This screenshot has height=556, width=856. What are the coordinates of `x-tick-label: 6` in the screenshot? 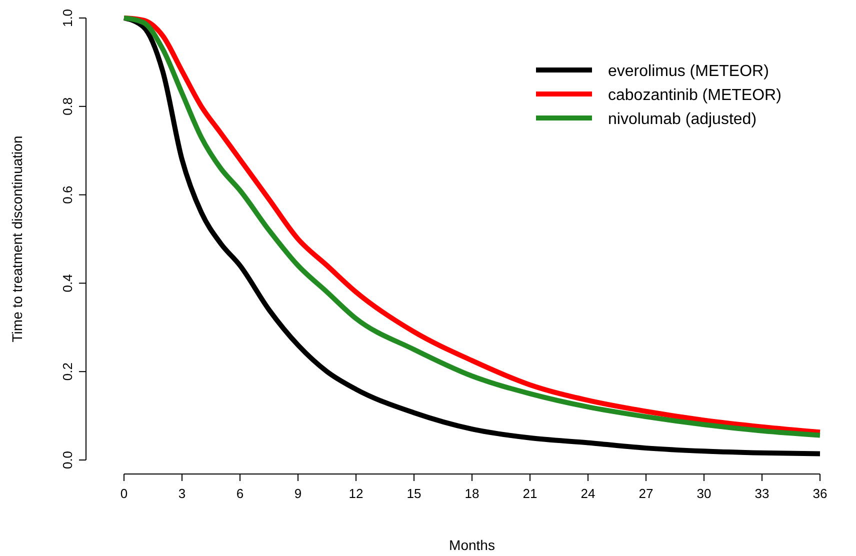 It's located at (240, 493).